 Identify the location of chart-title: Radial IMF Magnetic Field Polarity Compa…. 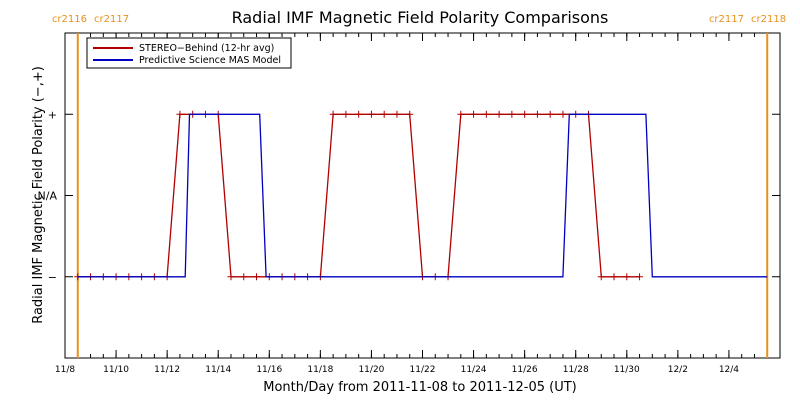
(420, 17).